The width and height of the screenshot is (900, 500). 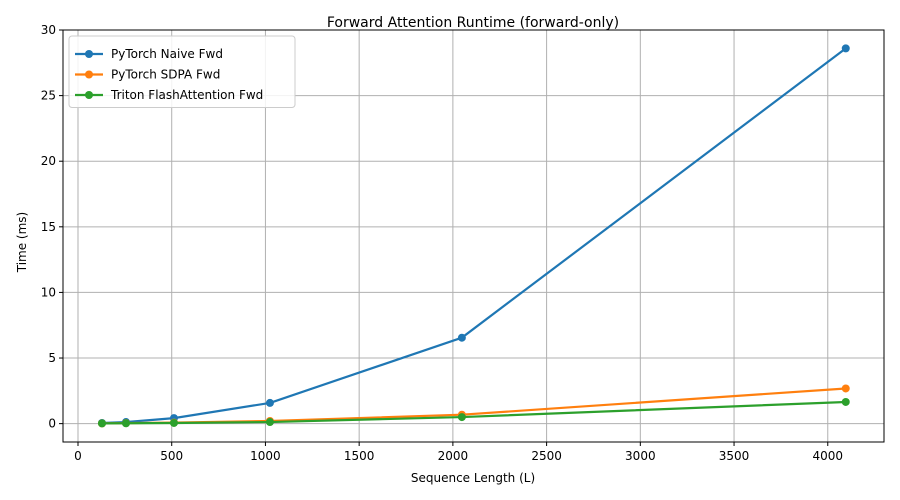 What do you see at coordinates (473, 23) in the screenshot?
I see `chart-title: Forward Attention Runtime (forward-only)` at bounding box center [473, 23].